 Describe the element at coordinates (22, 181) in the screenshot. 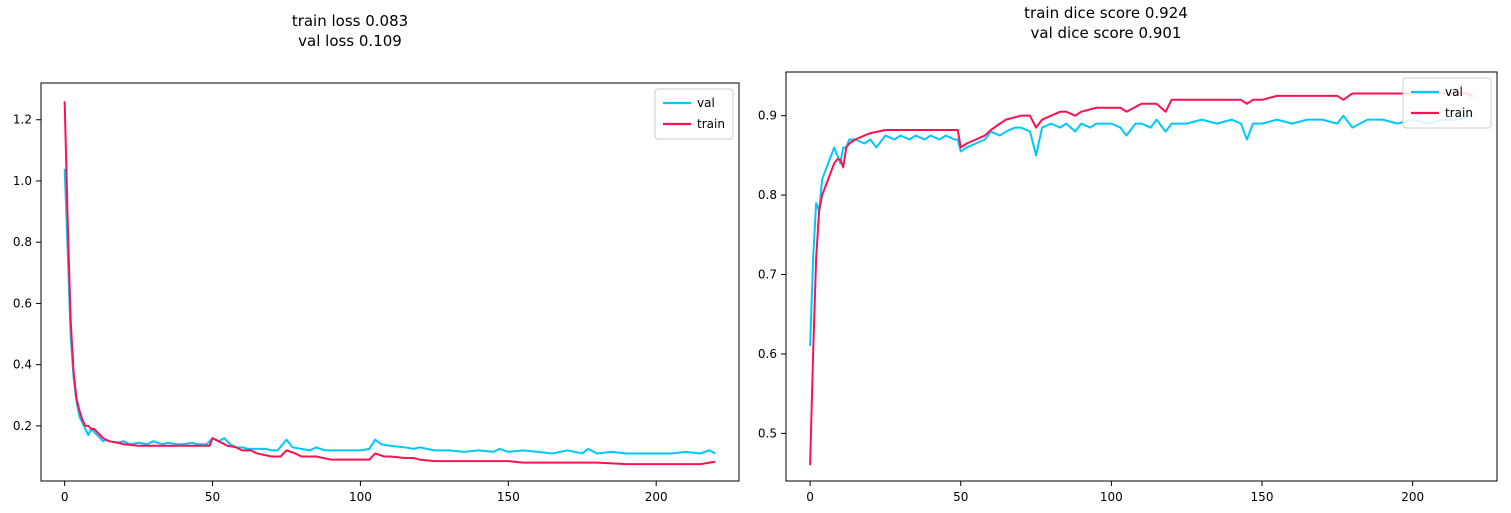

I see `y-tick-label: 1.0` at that location.